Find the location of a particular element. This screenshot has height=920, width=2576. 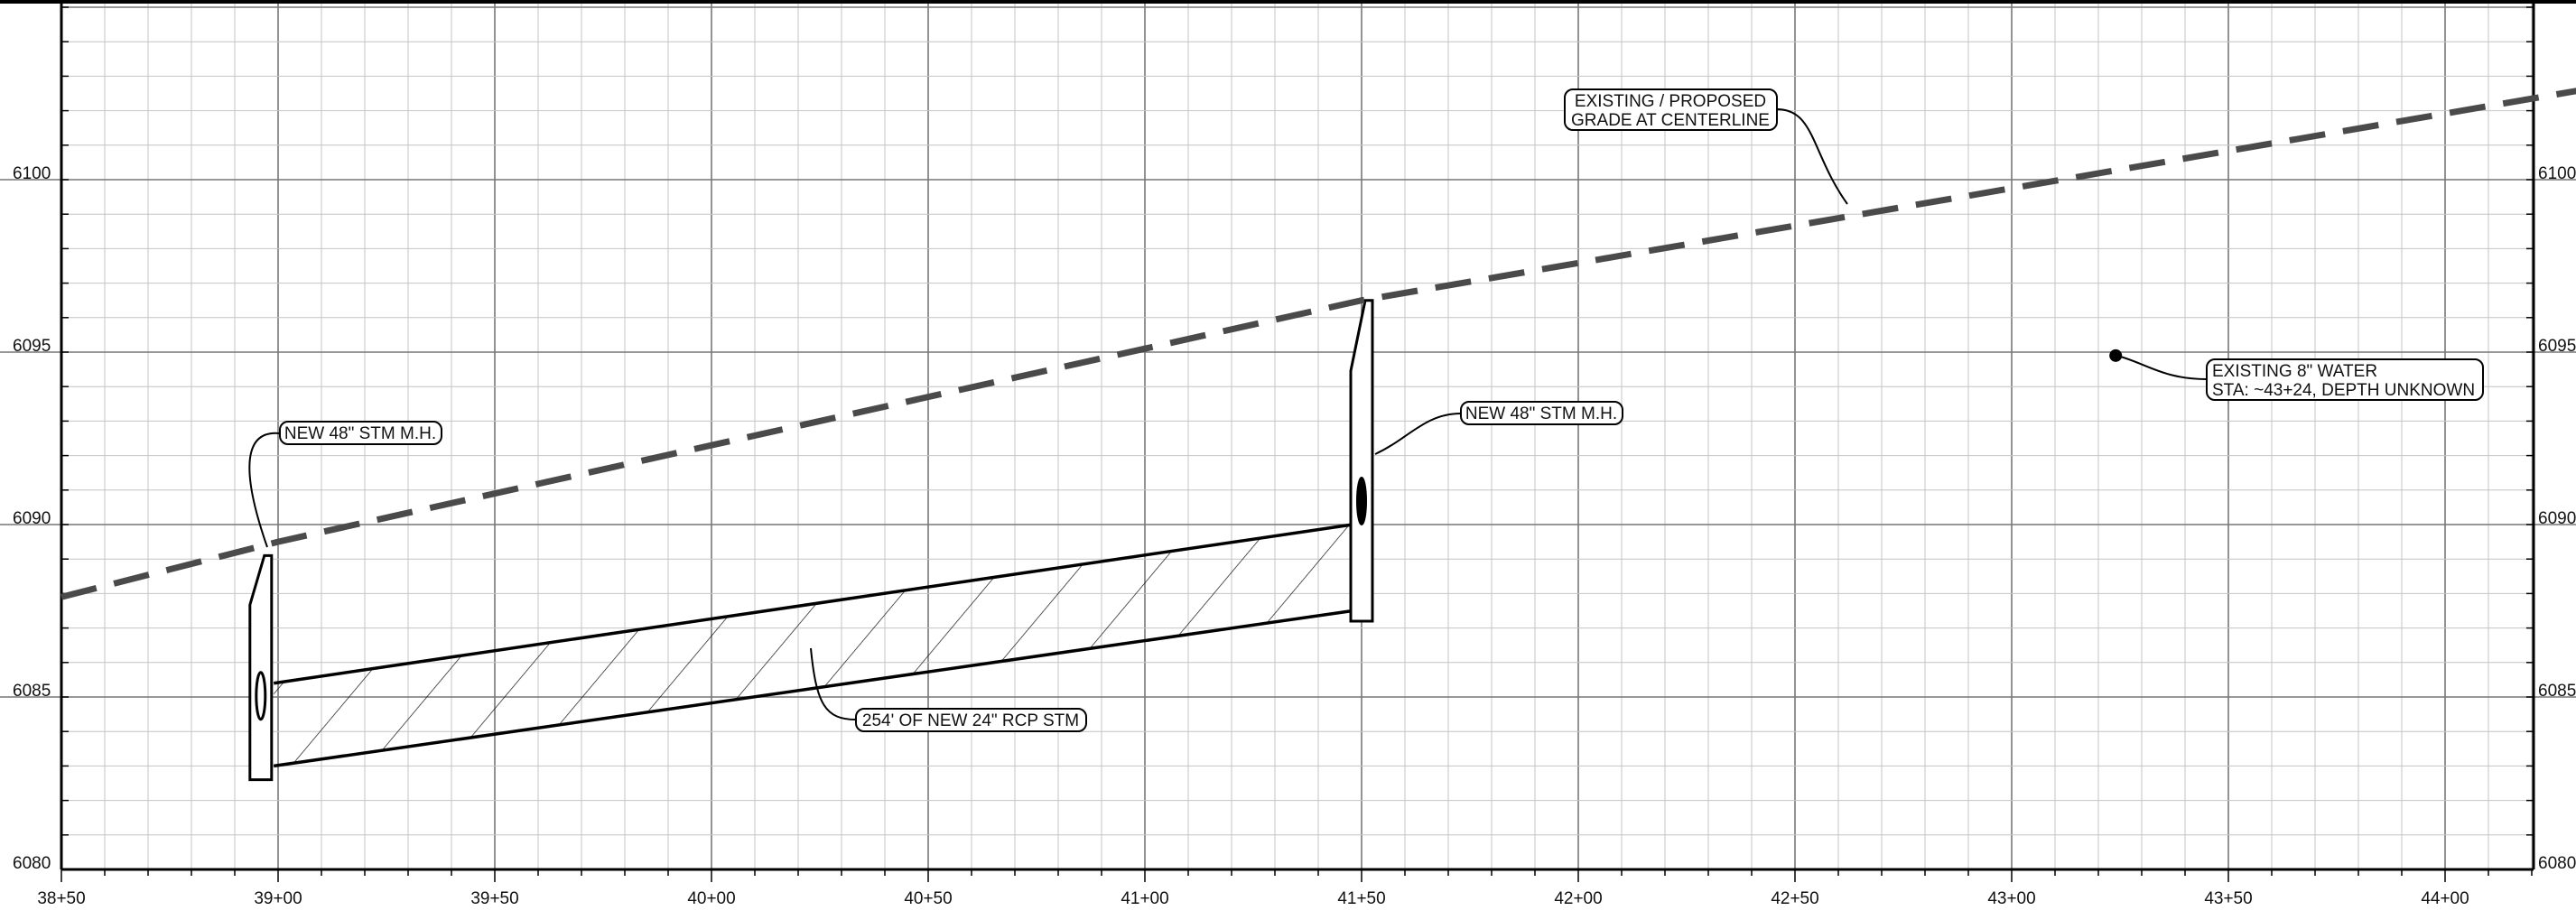

elevation-axis-right: 6080 6085 6090 6095 6100 is located at coordinates (2557, 518).